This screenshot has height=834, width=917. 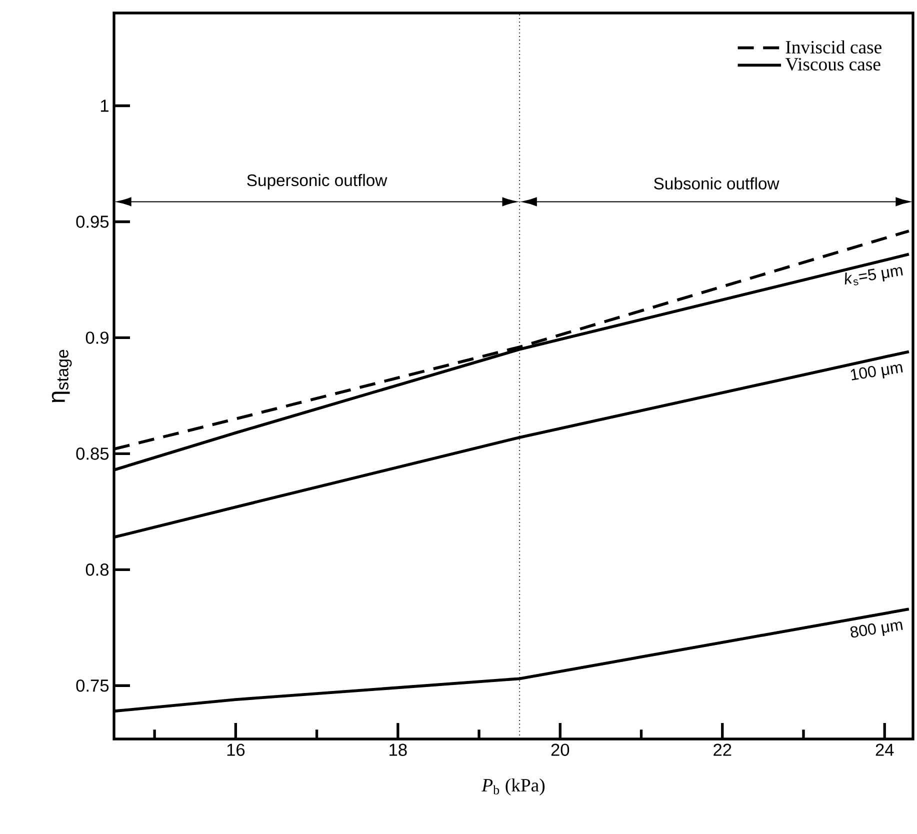 I want to click on annotation: k$_{s}$=5 μm, so click(x=873, y=276).